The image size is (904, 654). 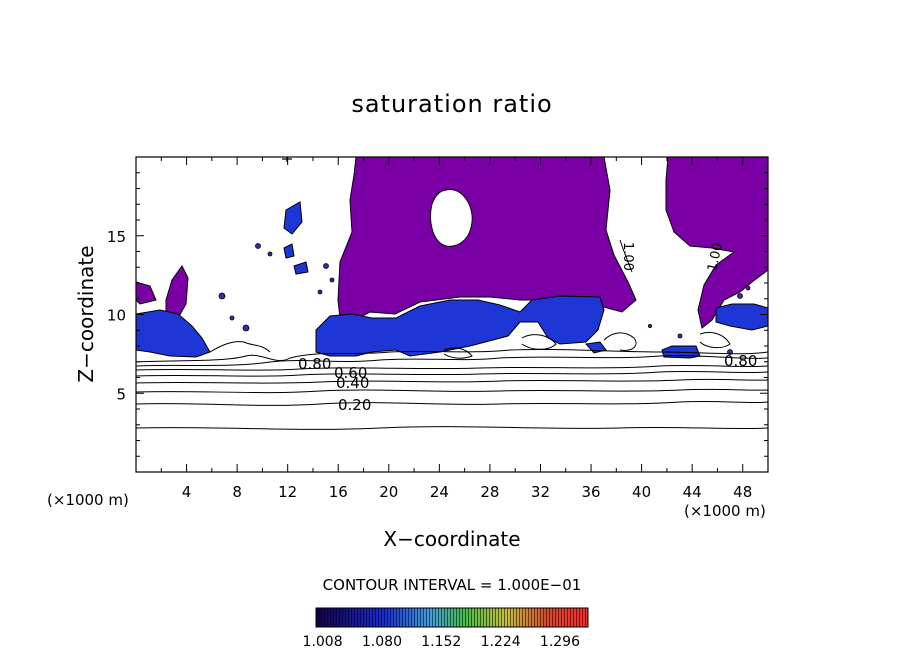 What do you see at coordinates (590, 492) in the screenshot?
I see `x-tick-label: 36` at bounding box center [590, 492].